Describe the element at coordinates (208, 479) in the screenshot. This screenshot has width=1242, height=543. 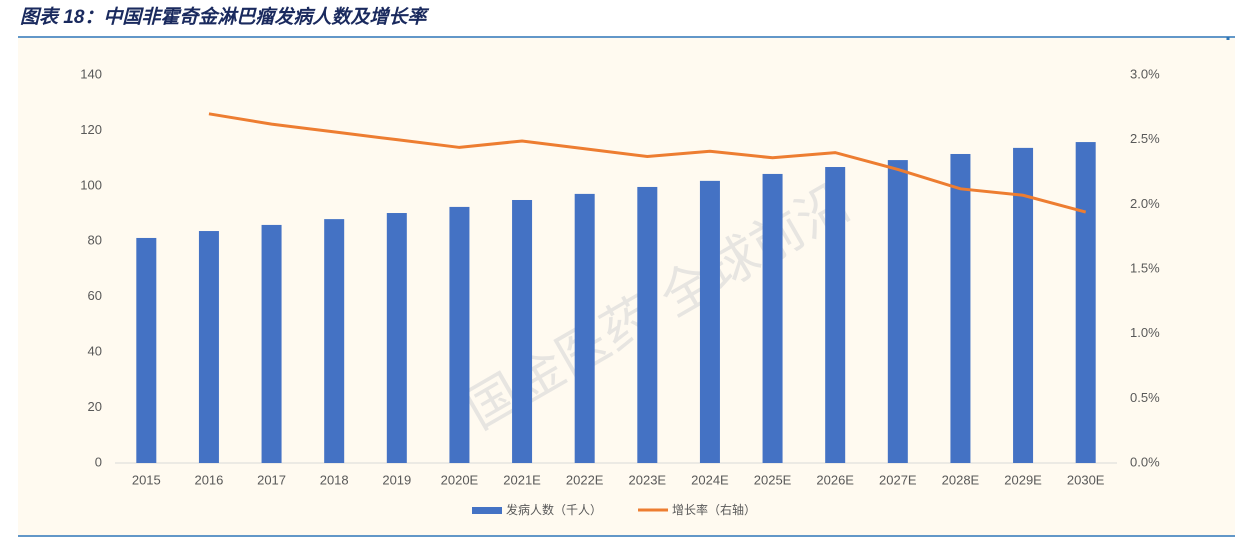
I see `x-tick-label: 2016` at that location.